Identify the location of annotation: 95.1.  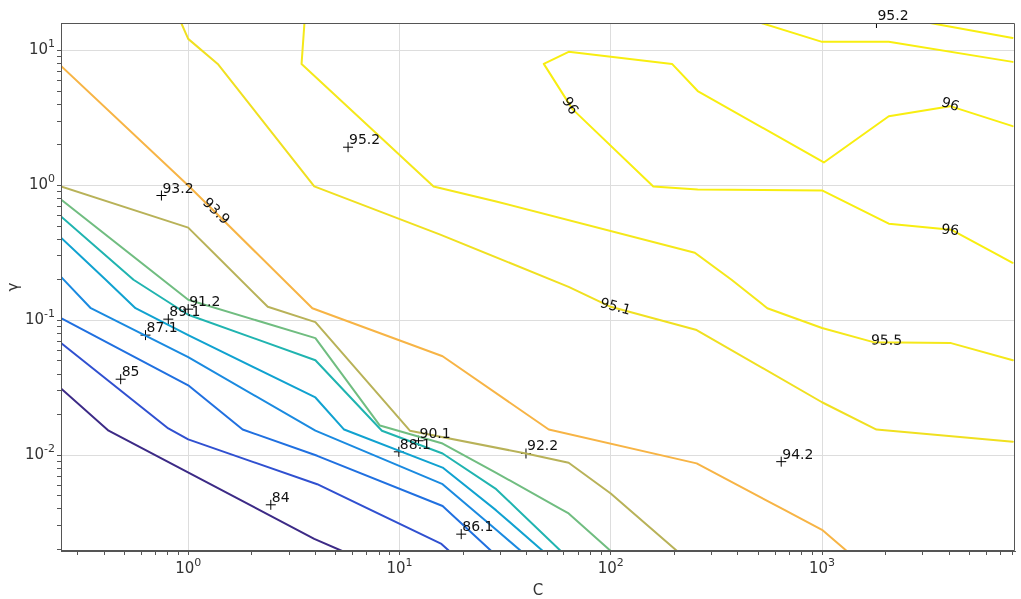
(615, 306).